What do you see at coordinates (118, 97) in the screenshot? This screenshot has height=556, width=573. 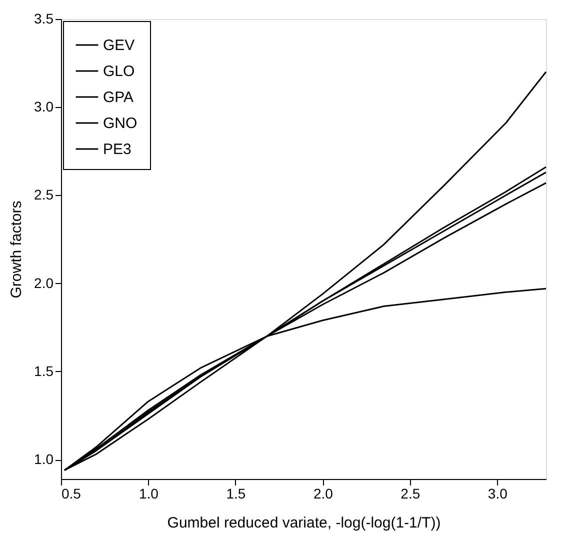 I see `legend-label: GPA` at bounding box center [118, 97].